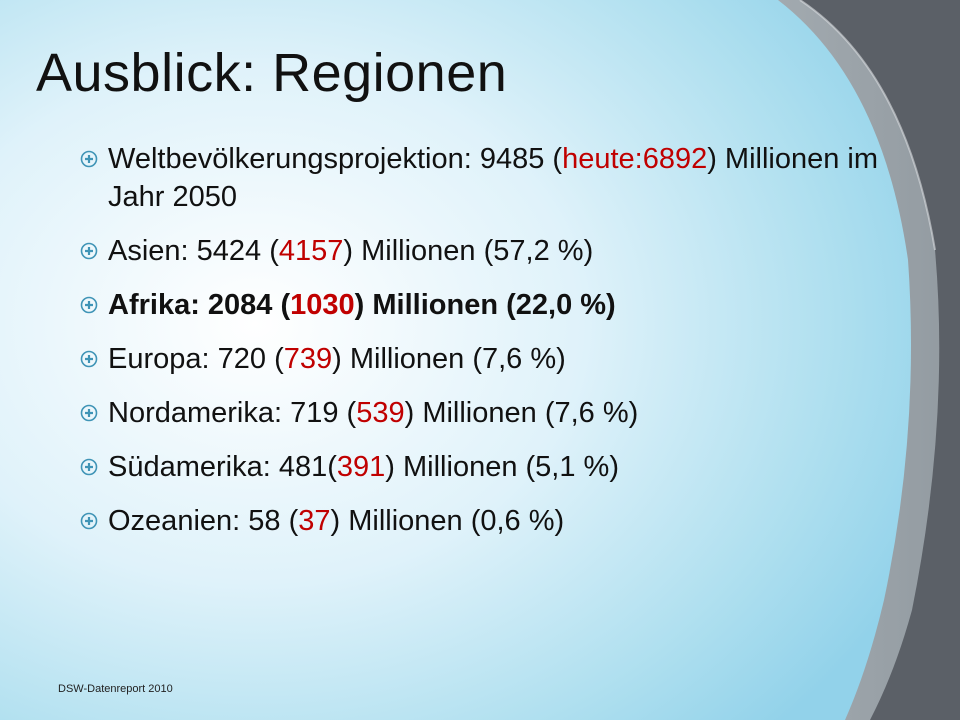  Describe the element at coordinates (493, 178) in the screenshot. I see `bullet-text: ) Millionen im Jahr 2050` at that location.